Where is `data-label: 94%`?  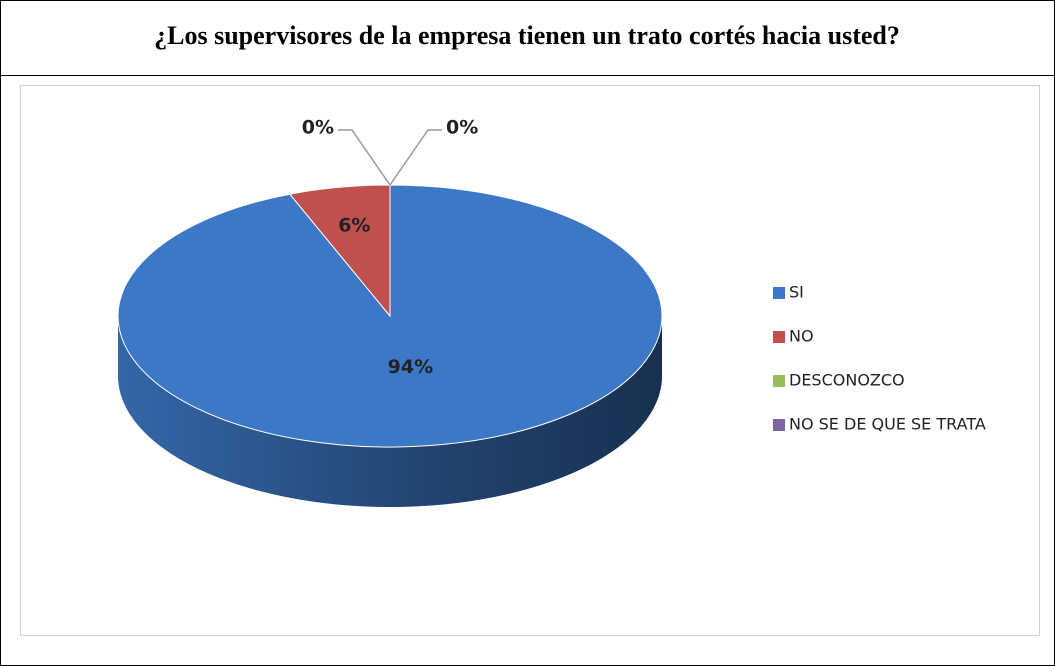 data-label: 94% is located at coordinates (410, 367).